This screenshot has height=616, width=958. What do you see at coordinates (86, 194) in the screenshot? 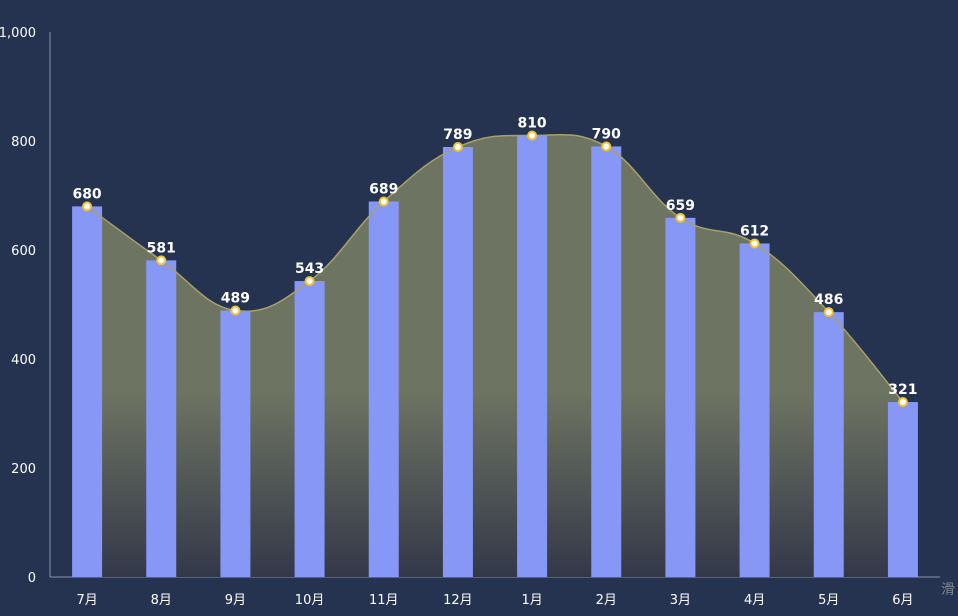
I see `data-label: 680` at bounding box center [86, 194].